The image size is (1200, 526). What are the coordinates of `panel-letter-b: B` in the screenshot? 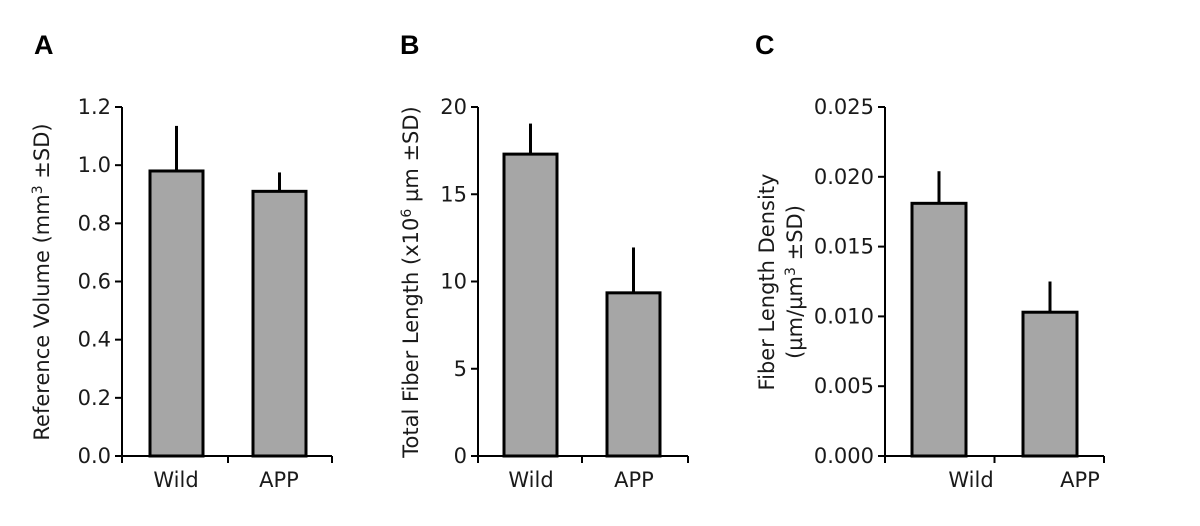 It's located at (410, 45).